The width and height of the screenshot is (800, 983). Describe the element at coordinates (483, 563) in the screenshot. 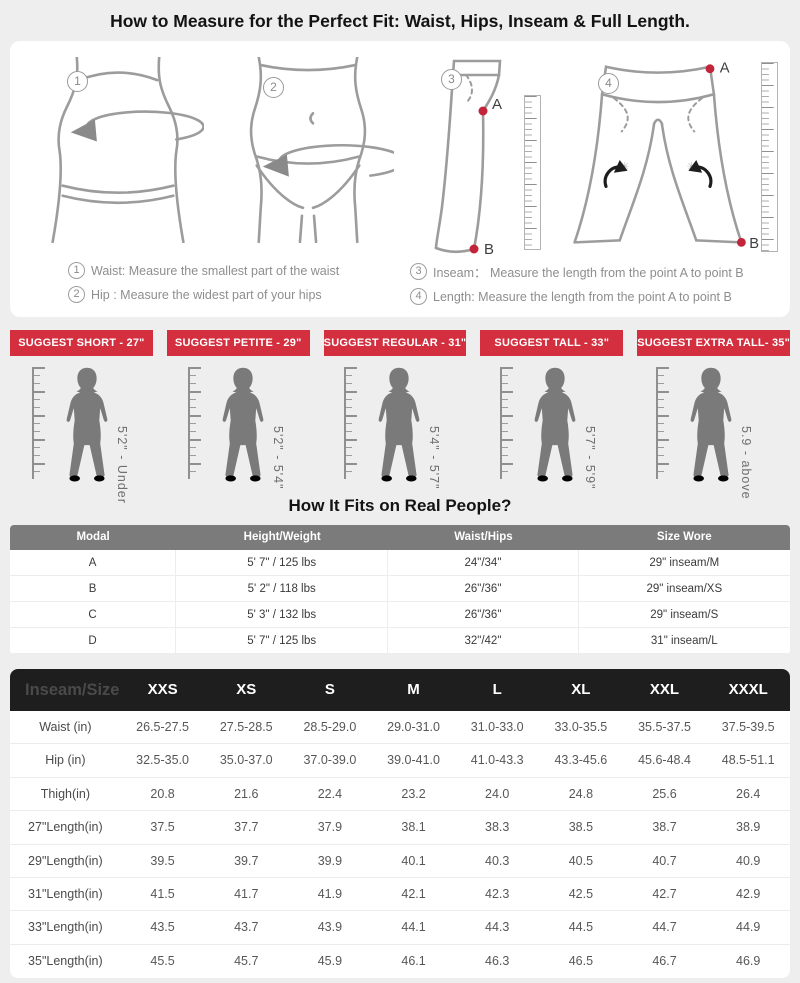

I see `data-cell: 24"/34"` at that location.